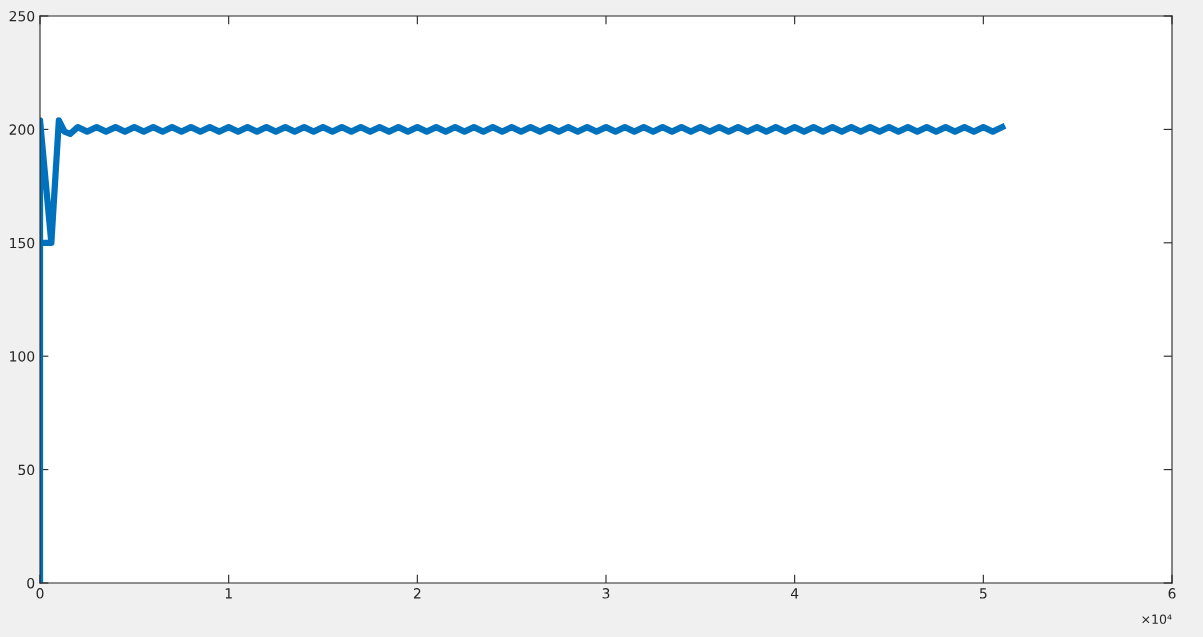 This screenshot has height=637, width=1203. I want to click on y-tick-label: 200, so click(22, 129).